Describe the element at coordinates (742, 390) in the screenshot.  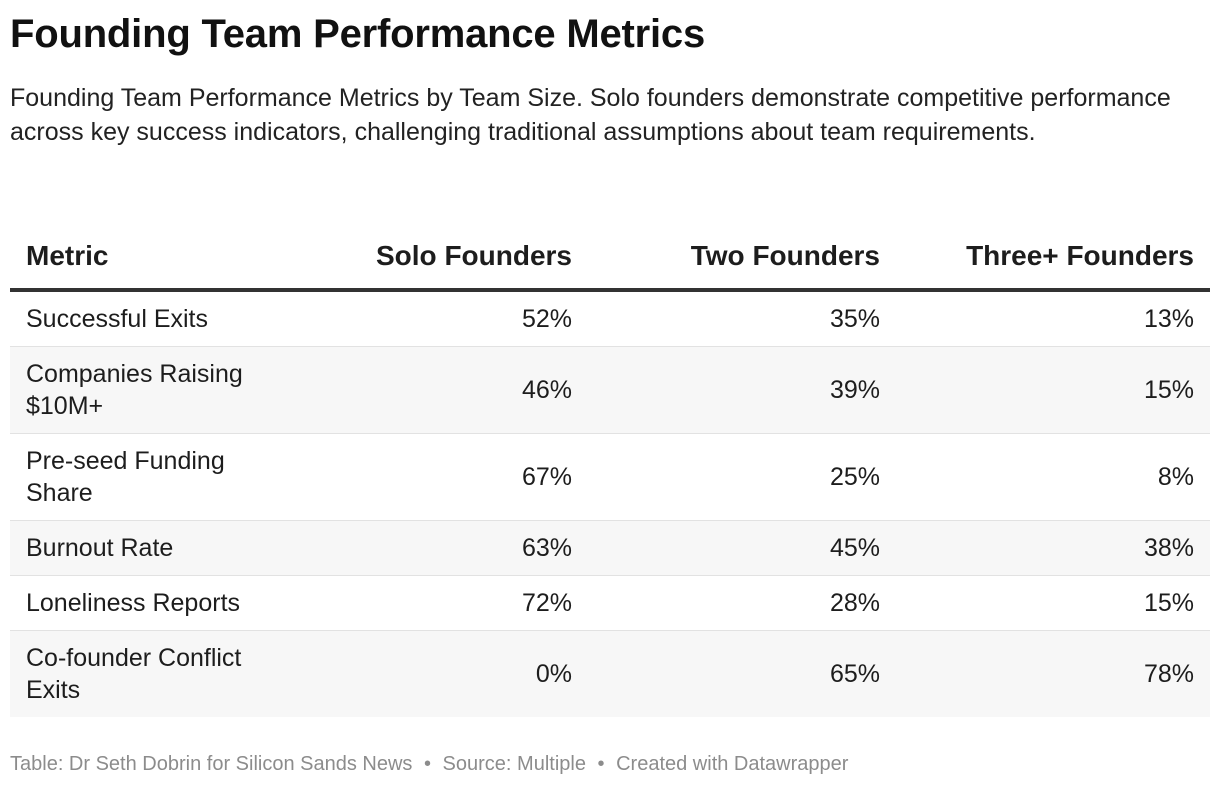
I see `two-founders-value: 39%` at that location.